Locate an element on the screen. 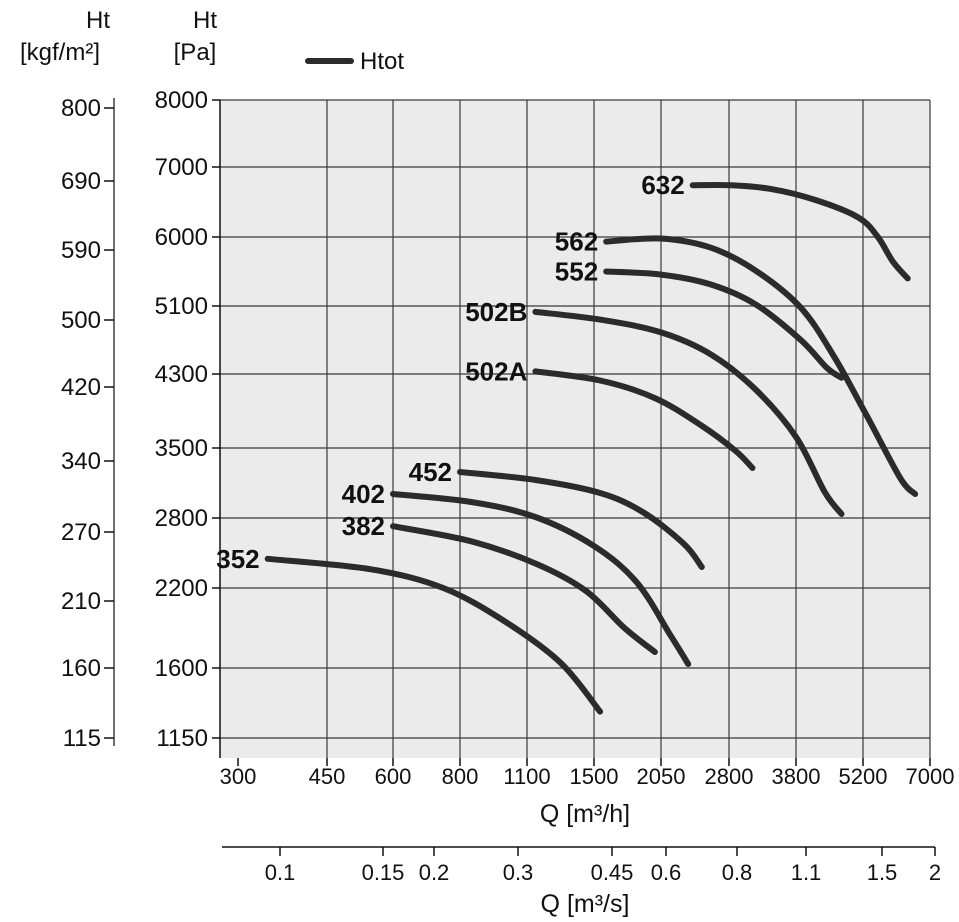  kgf-tick-label: 160 is located at coordinates (81, 668).